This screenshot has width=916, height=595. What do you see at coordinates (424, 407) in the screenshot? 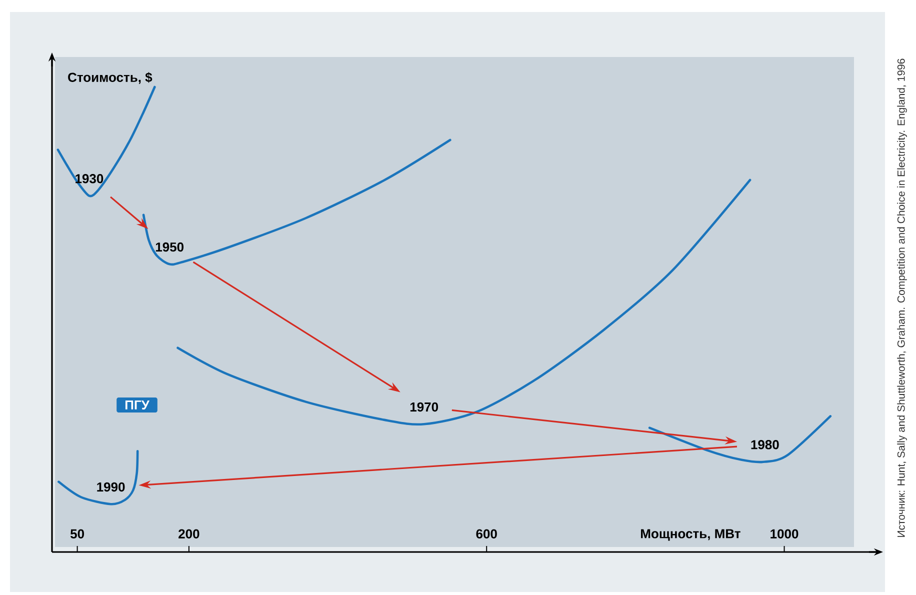
I see `series-label: 1970` at bounding box center [424, 407].